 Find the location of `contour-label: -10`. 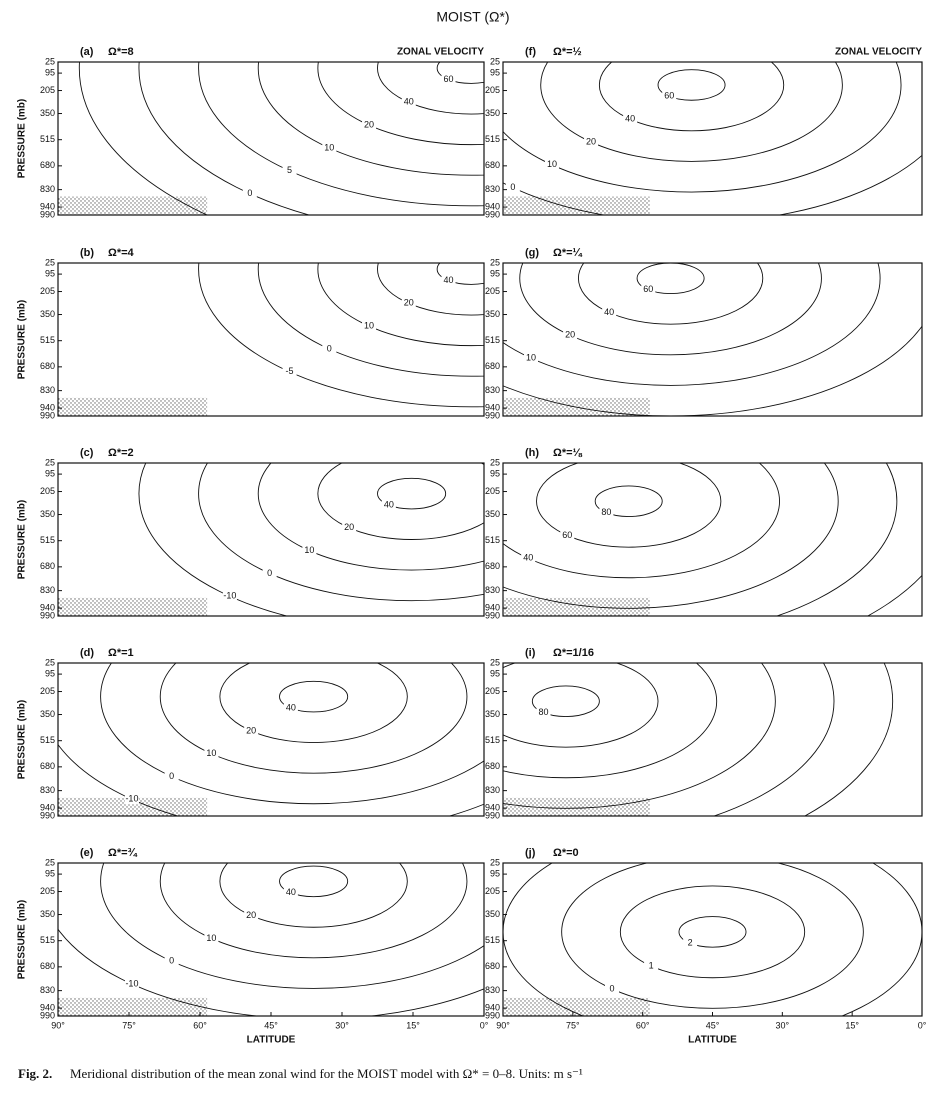

contour-label: -10 is located at coordinates (131, 799).